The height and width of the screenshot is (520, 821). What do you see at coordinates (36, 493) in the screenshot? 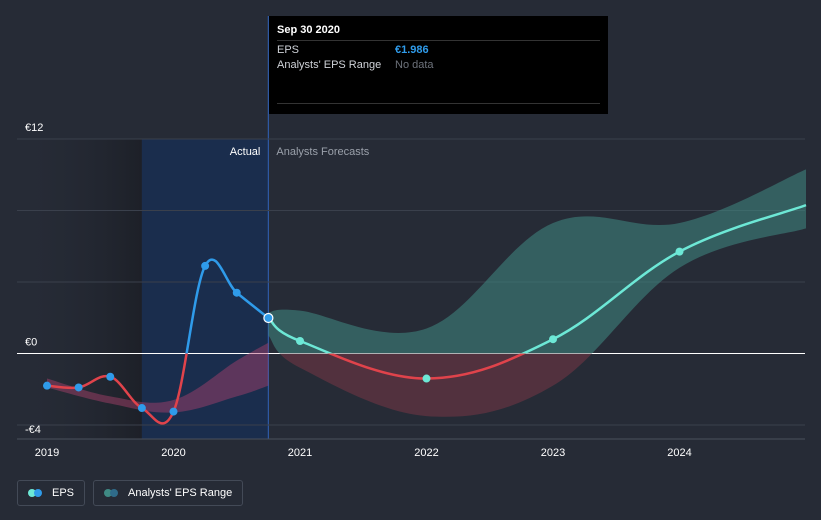
I see `eps-legend-icon` at bounding box center [36, 493].